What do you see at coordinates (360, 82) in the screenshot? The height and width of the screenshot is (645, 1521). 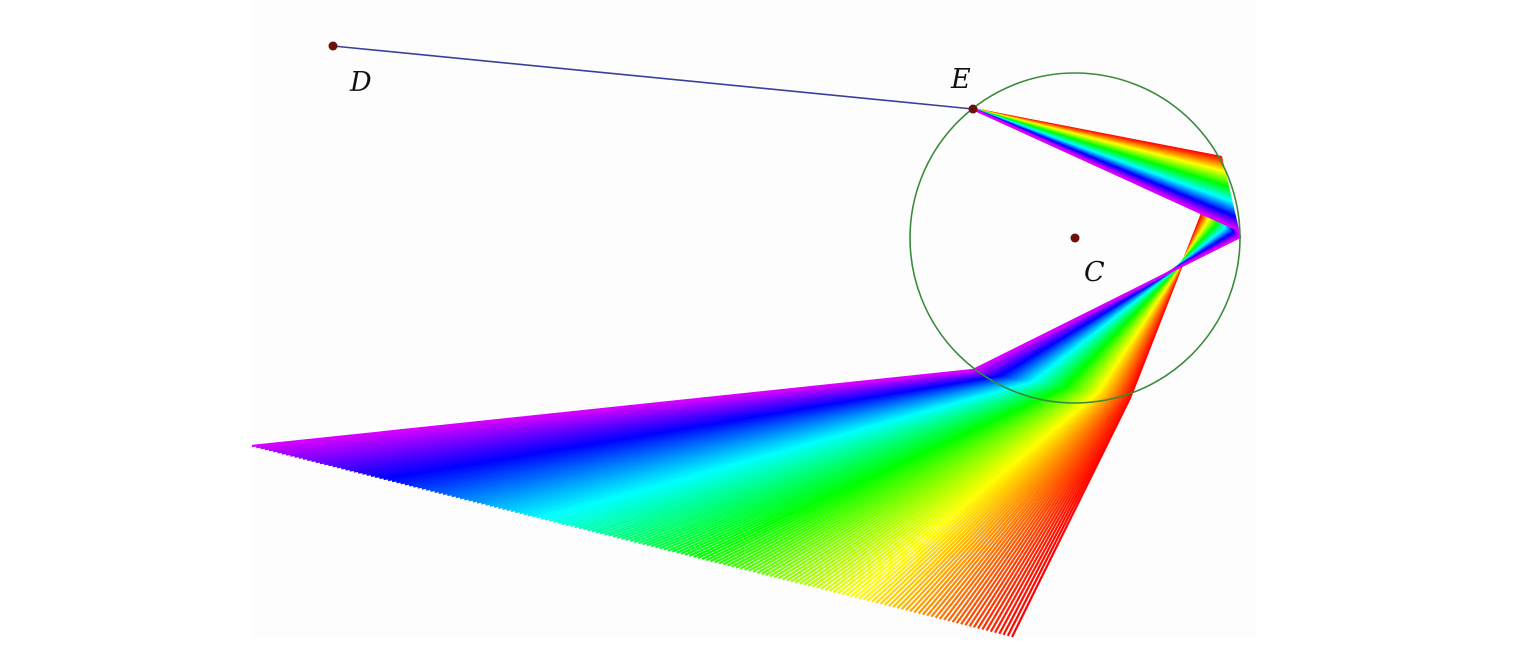 I see `label-D: D` at bounding box center [360, 82].